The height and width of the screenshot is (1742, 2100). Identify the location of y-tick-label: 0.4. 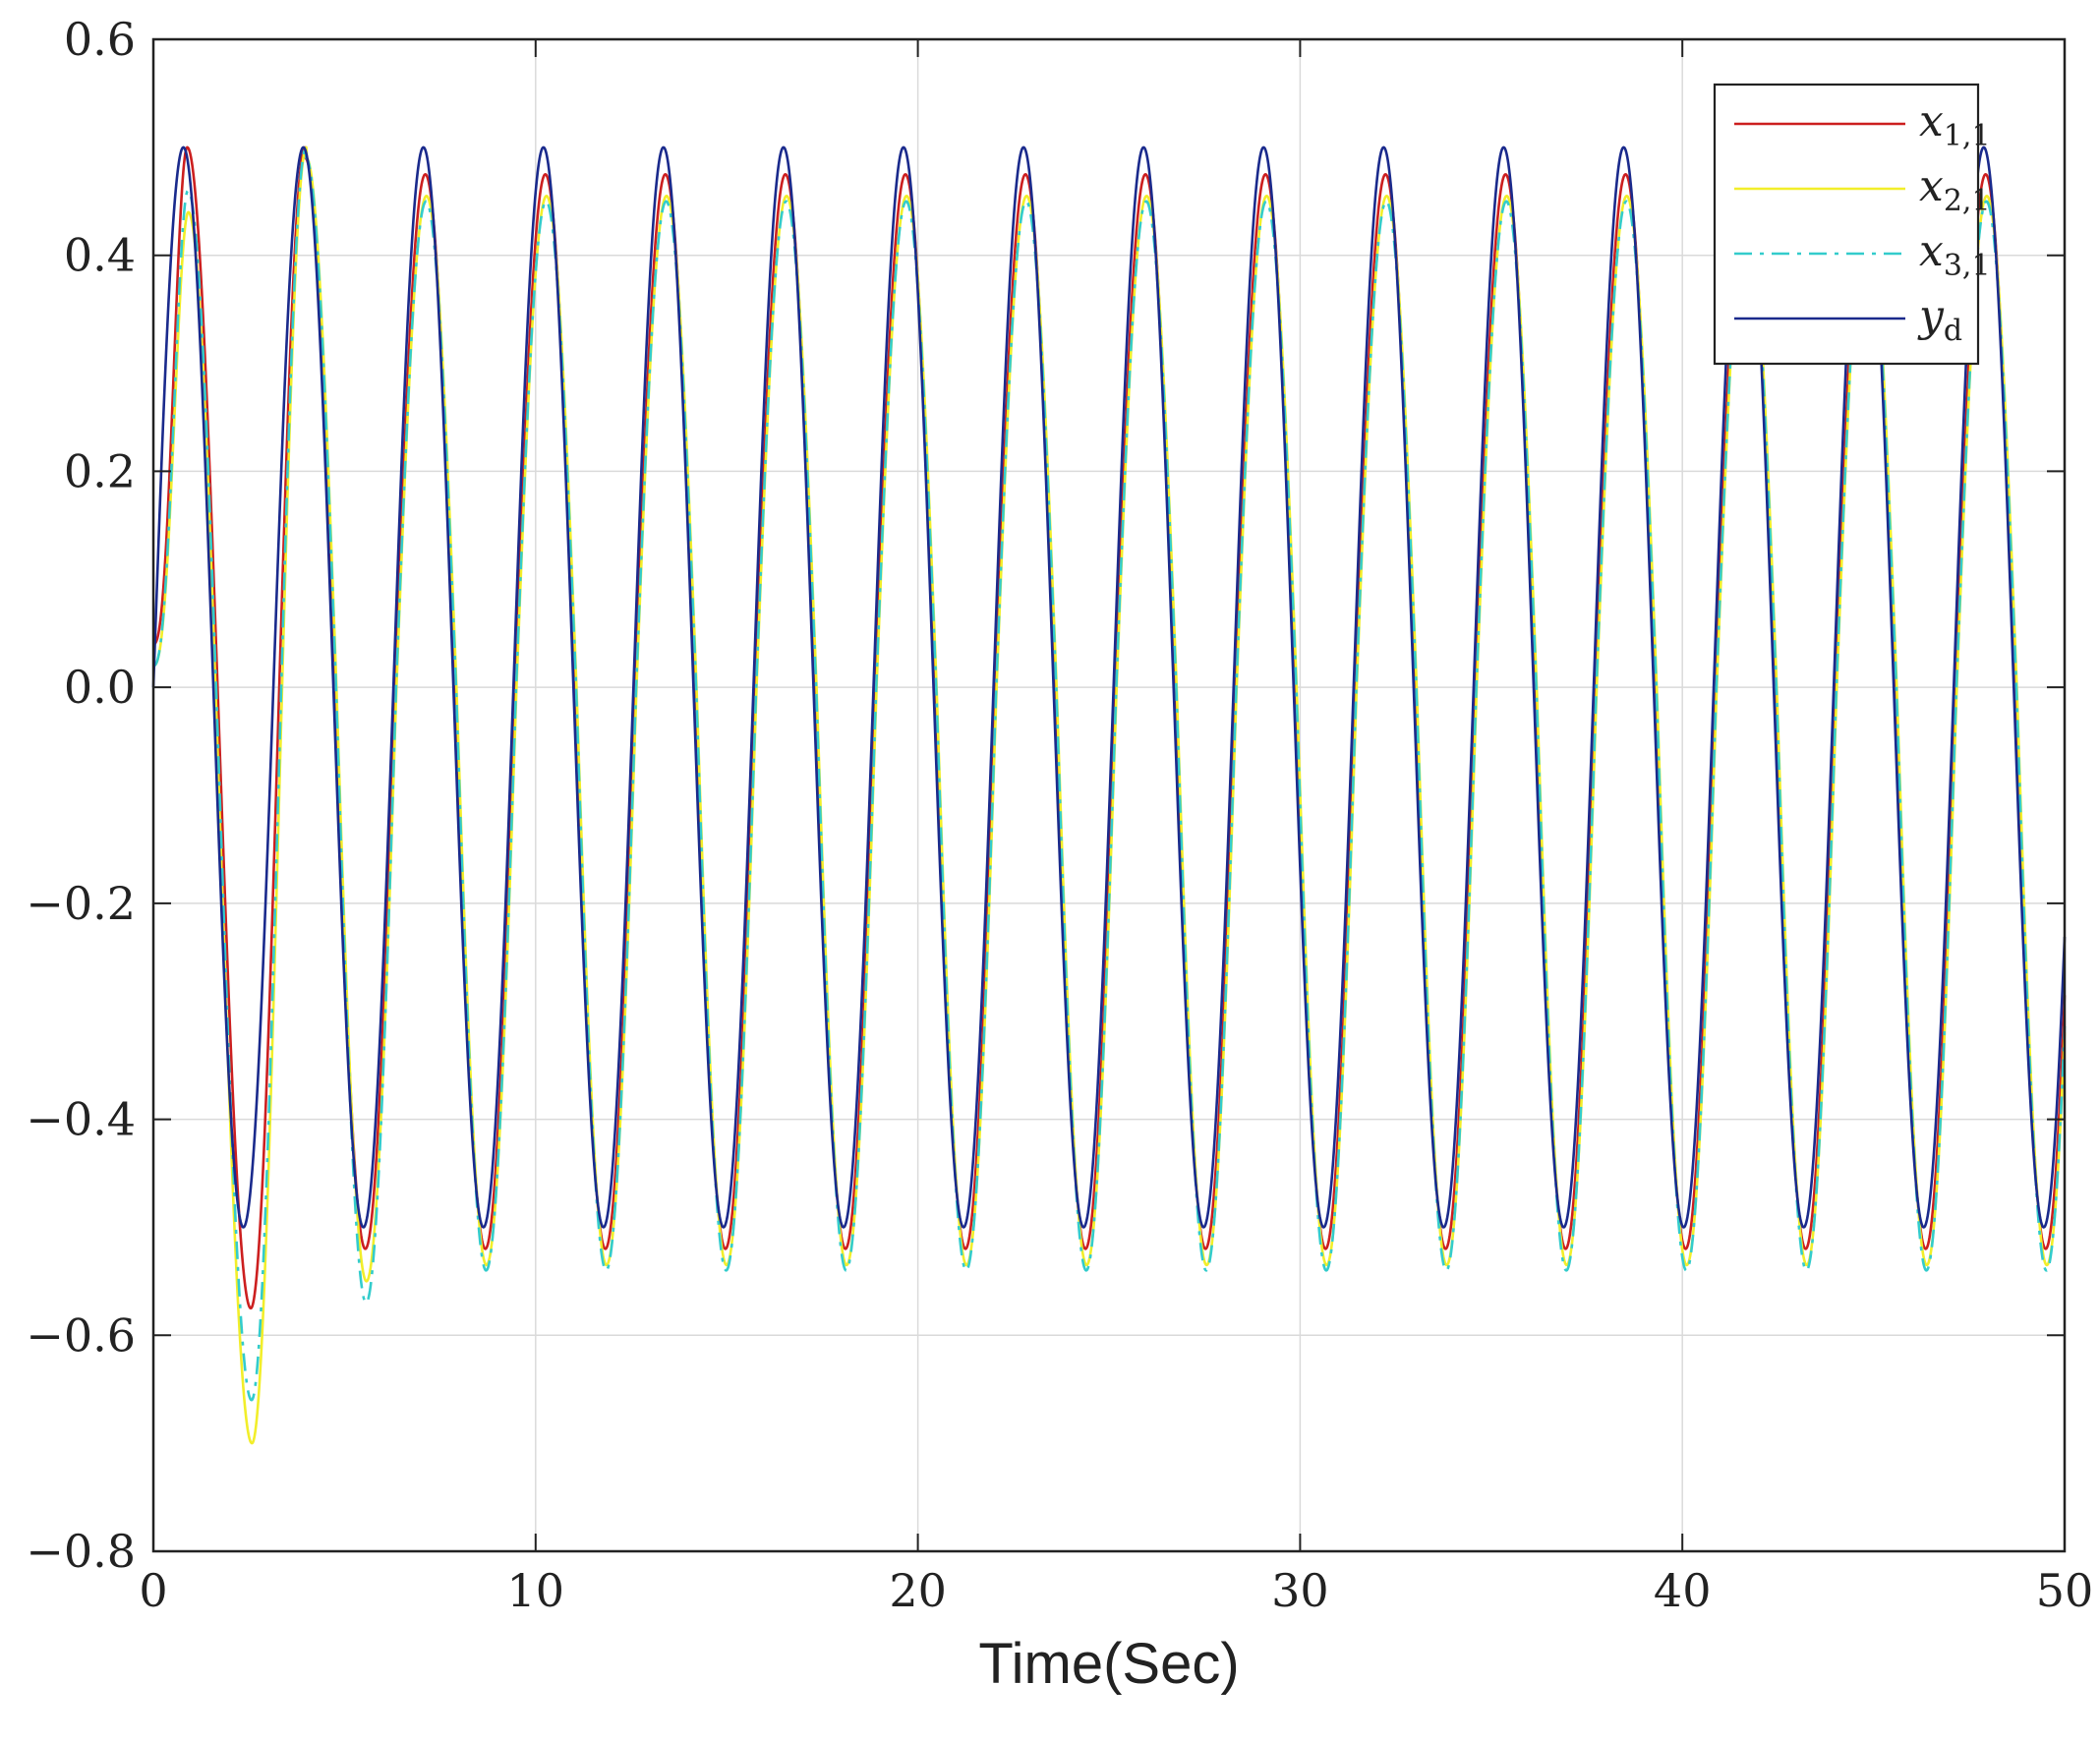
(100, 255).